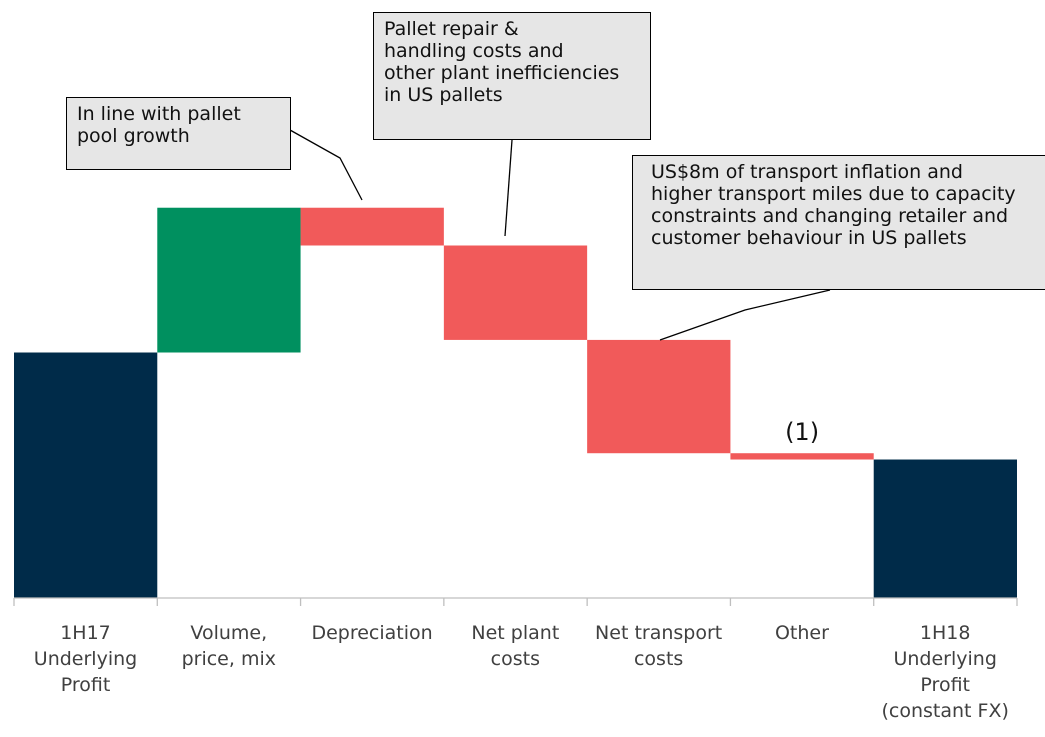 This screenshot has width=1045, height=737. What do you see at coordinates (85, 659) in the screenshot?
I see `x-tick-label: 1H17 Underlying Profit` at bounding box center [85, 659].